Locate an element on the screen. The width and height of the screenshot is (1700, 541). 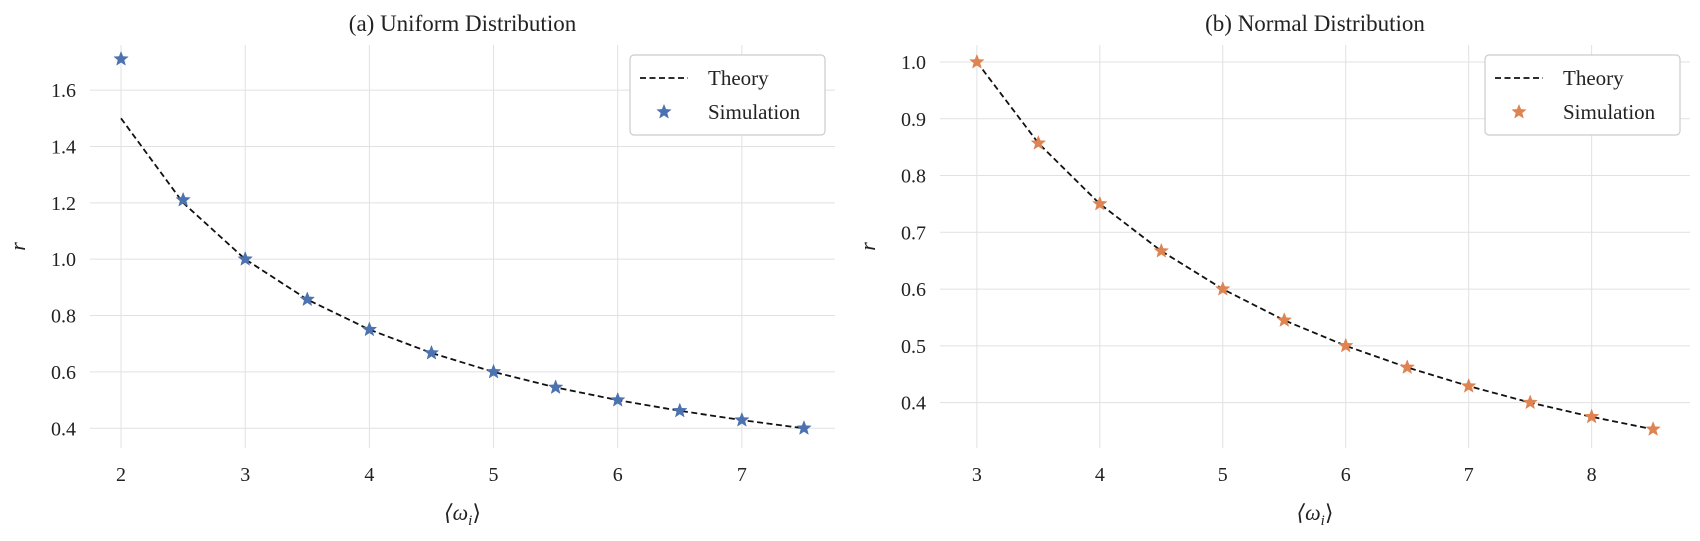
y-tick-label: 0.5 is located at coordinates (913, 347).